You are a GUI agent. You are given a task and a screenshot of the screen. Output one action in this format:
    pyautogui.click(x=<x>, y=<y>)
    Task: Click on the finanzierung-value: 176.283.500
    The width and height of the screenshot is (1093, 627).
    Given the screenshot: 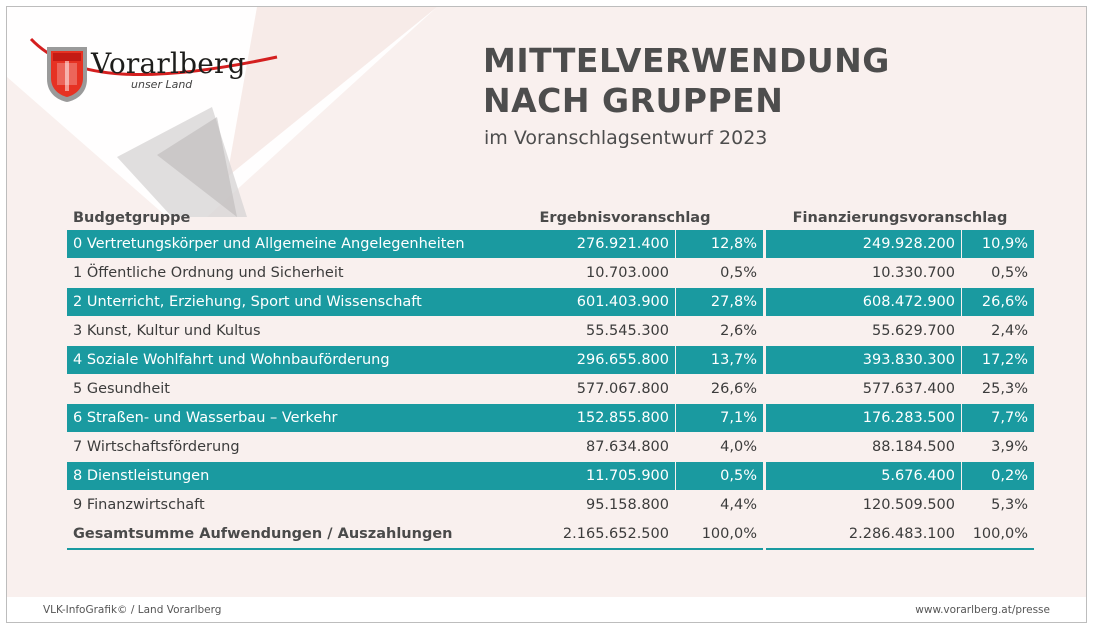 What is the action you would take?
    pyautogui.click(x=863, y=418)
    